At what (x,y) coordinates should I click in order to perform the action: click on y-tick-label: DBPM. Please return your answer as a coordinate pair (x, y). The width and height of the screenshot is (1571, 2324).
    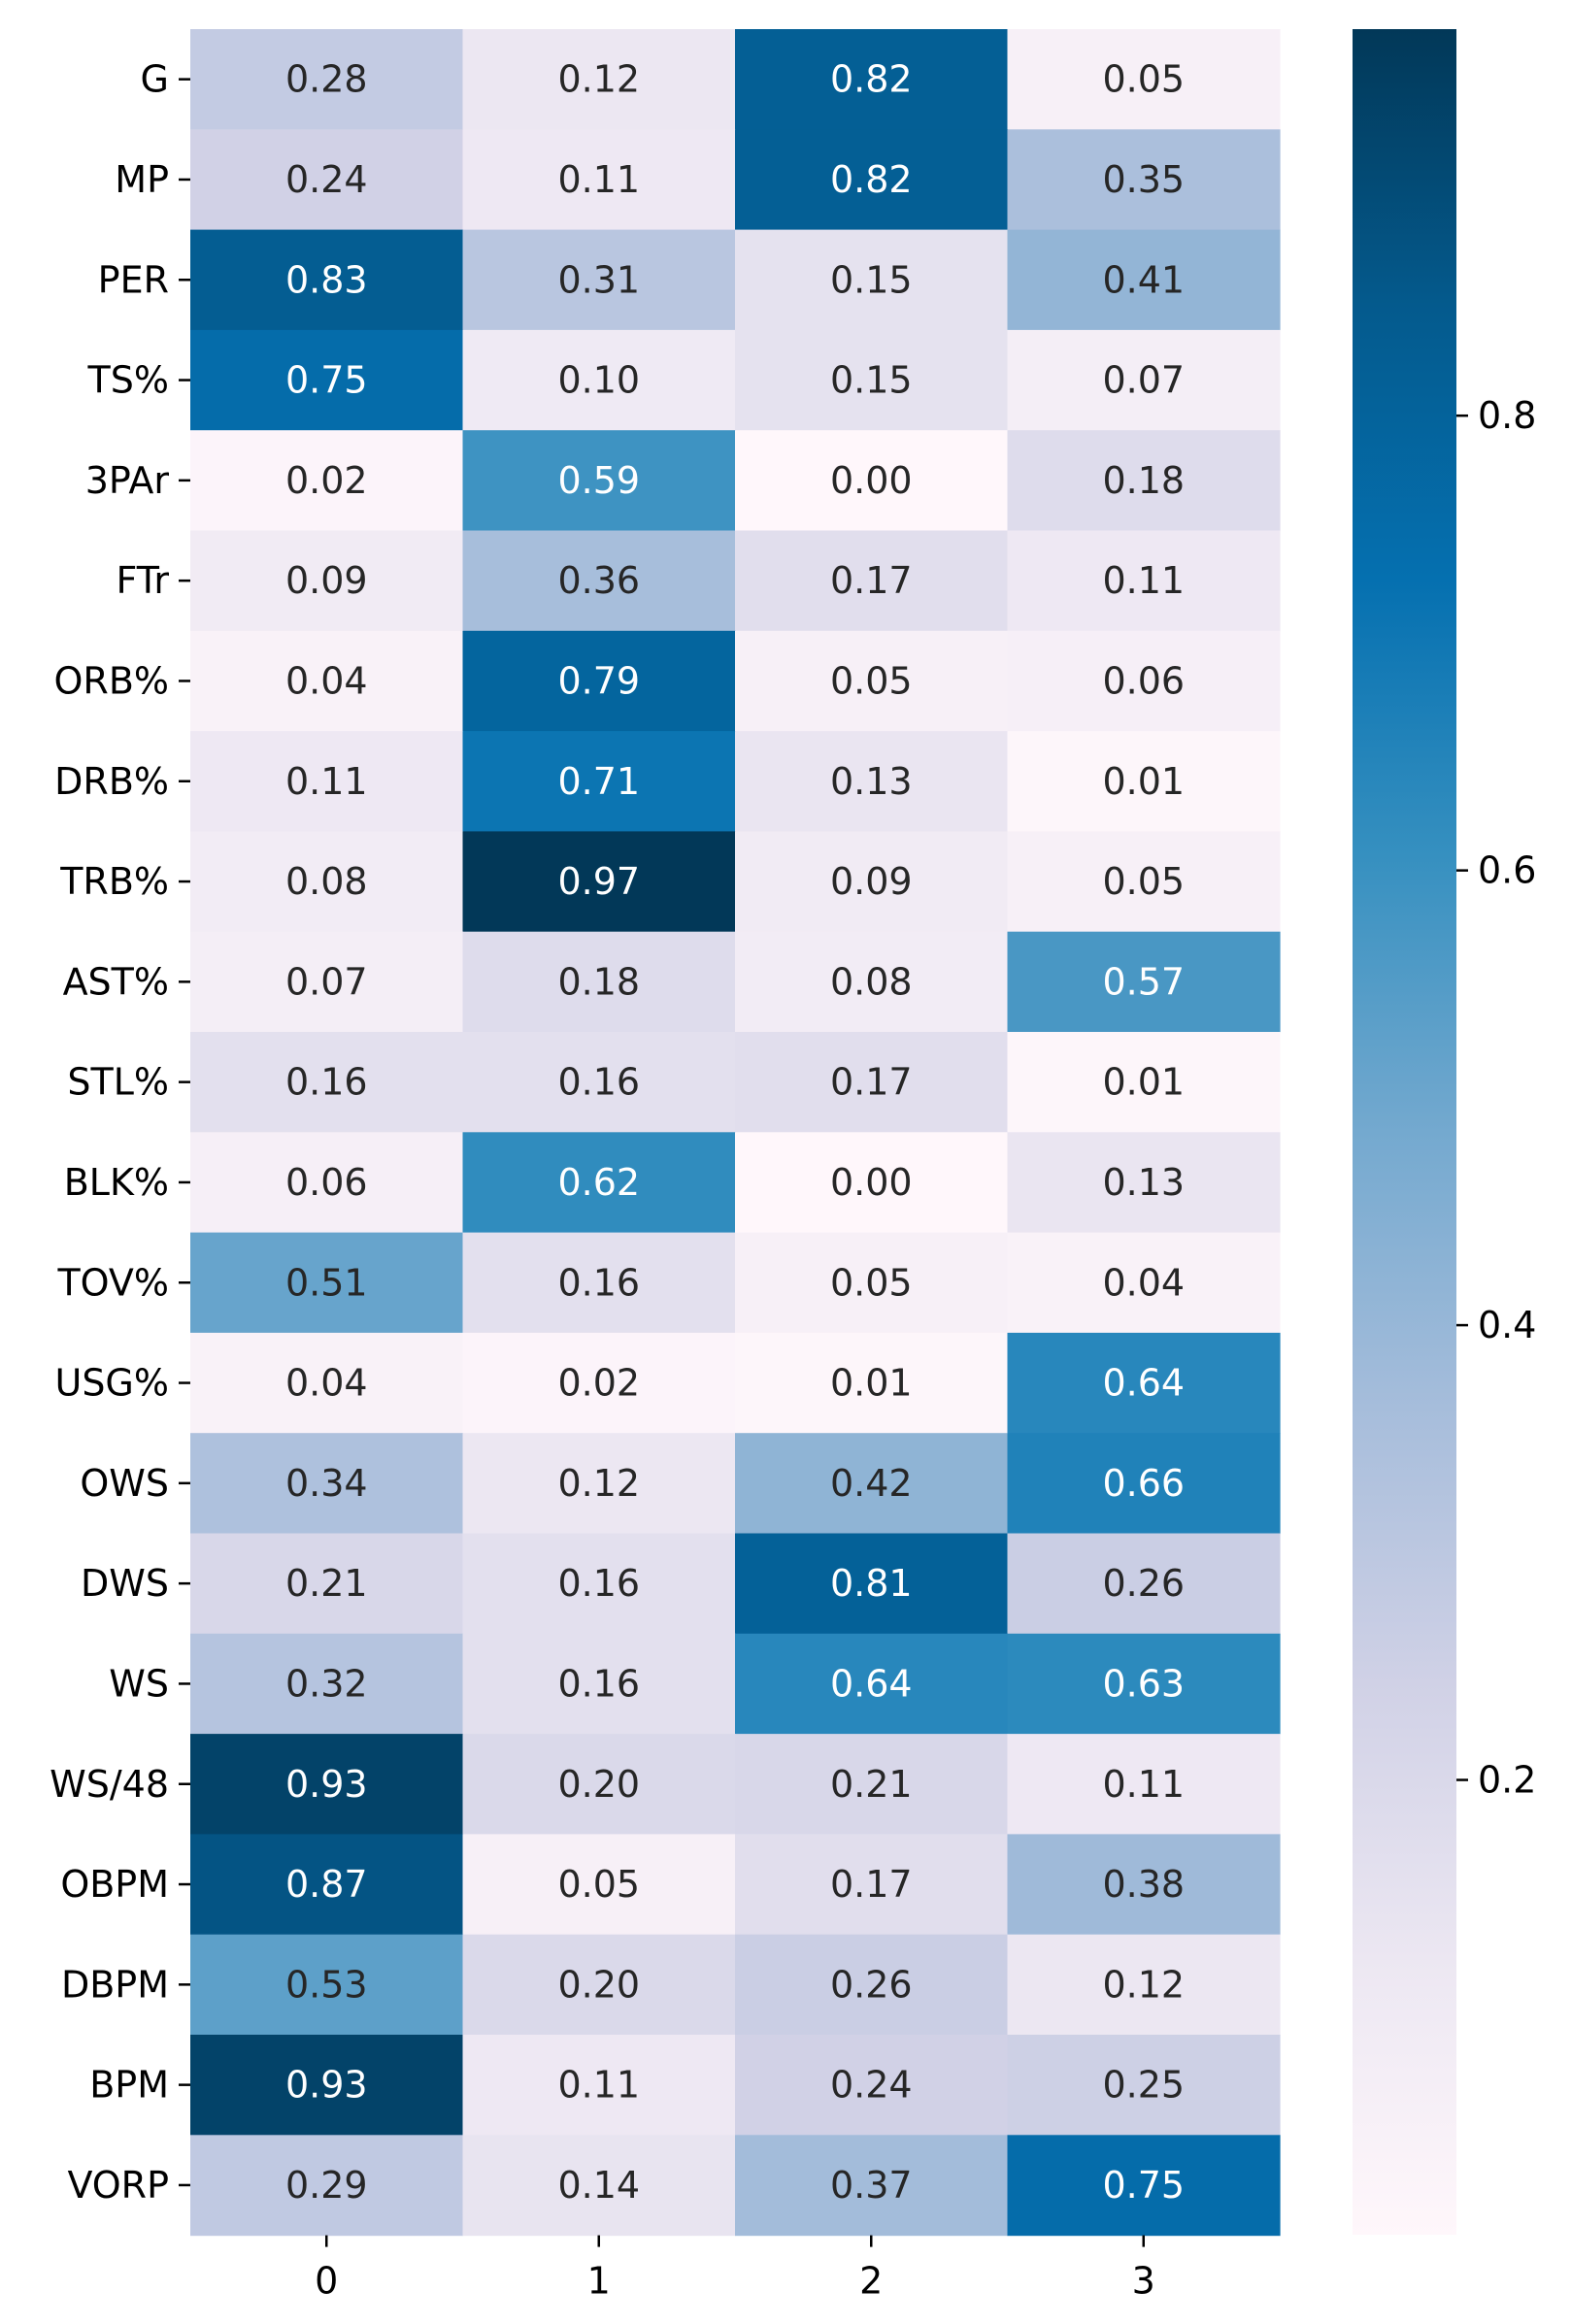
    Looking at the image, I should click on (115, 1984).